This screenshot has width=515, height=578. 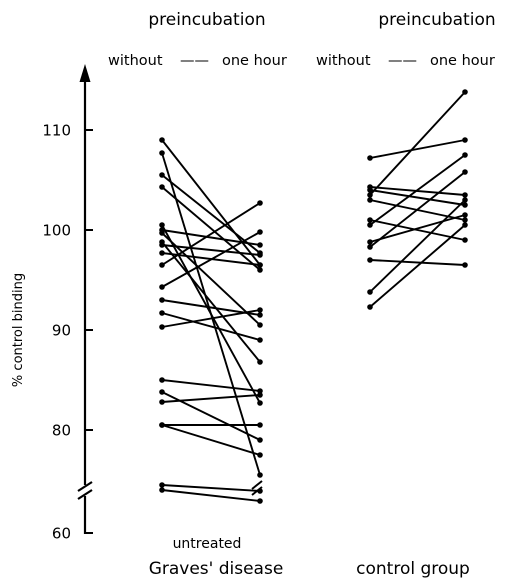 What do you see at coordinates (465, 225) in the screenshot?
I see `group2-point-12-one-hour` at bounding box center [465, 225].